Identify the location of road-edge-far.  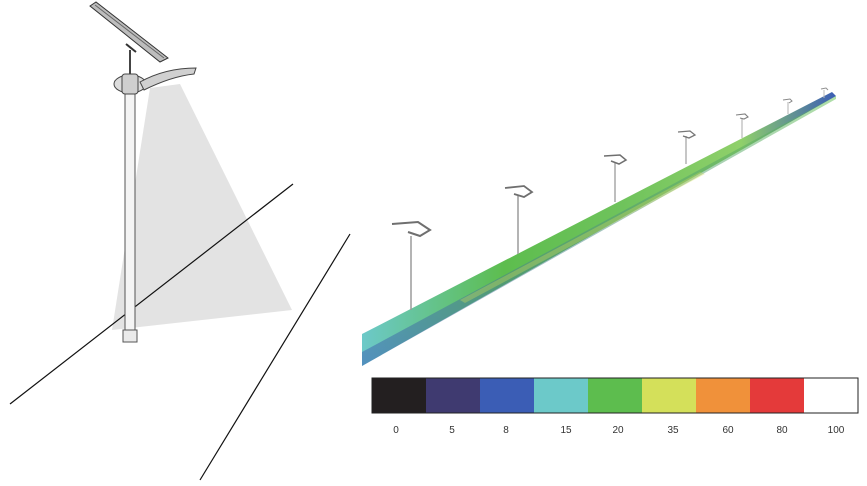
(275, 357).